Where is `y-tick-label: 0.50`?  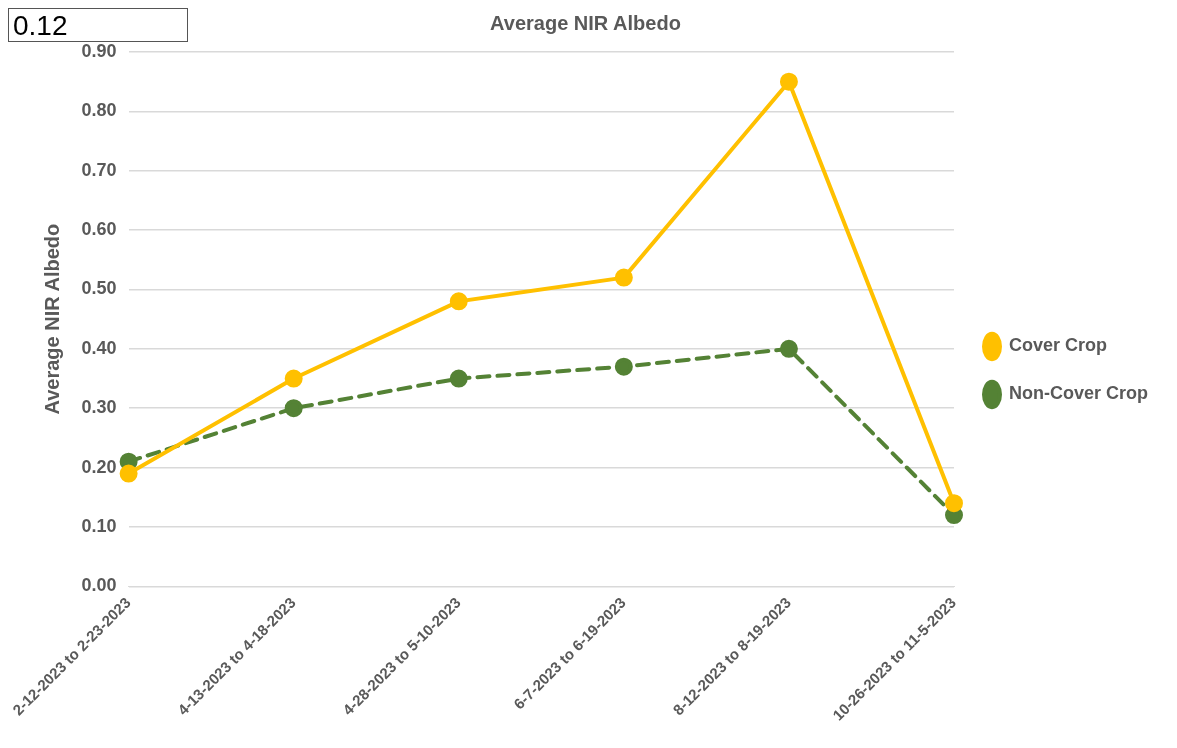
y-tick-label: 0.50 is located at coordinates (99, 288).